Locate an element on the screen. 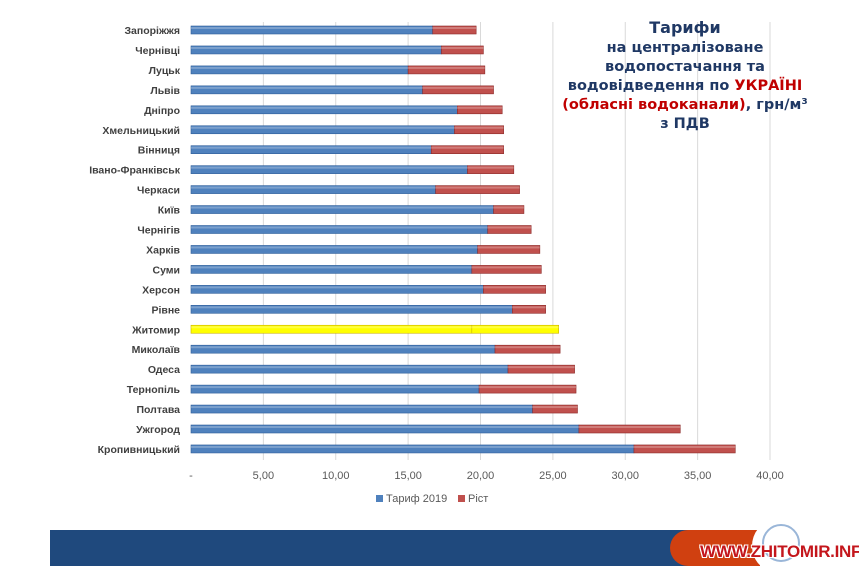 The width and height of the screenshot is (859, 570). x-tick-label: 10,00 is located at coordinates (336, 476).